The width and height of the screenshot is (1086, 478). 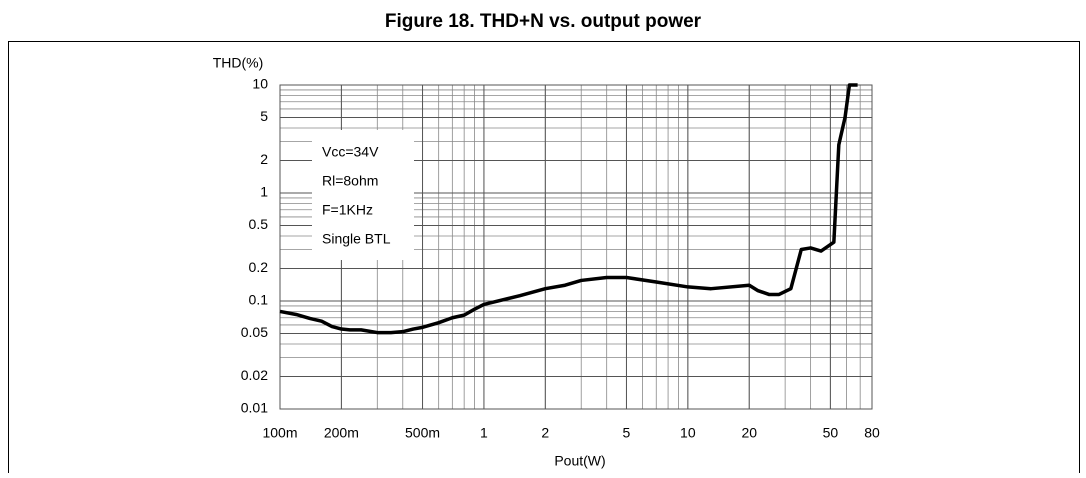 I want to click on x-tick-label: 1, so click(x=484, y=433).